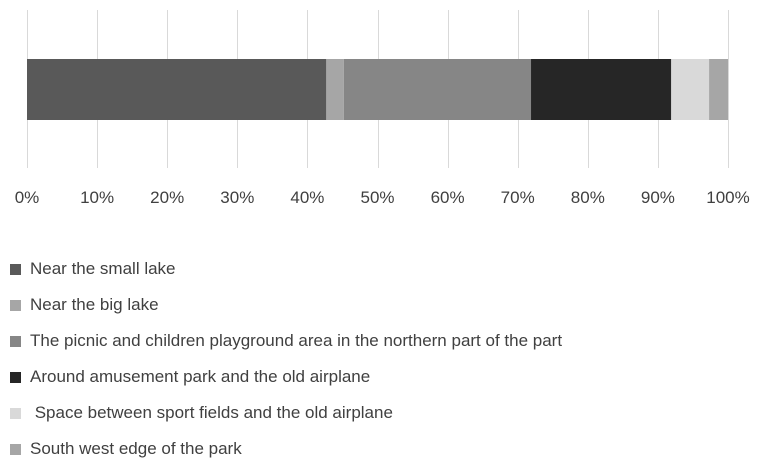 This screenshot has height=467, width=758. Describe the element at coordinates (286, 305) in the screenshot. I see `legend-item: Near the big lake` at that location.